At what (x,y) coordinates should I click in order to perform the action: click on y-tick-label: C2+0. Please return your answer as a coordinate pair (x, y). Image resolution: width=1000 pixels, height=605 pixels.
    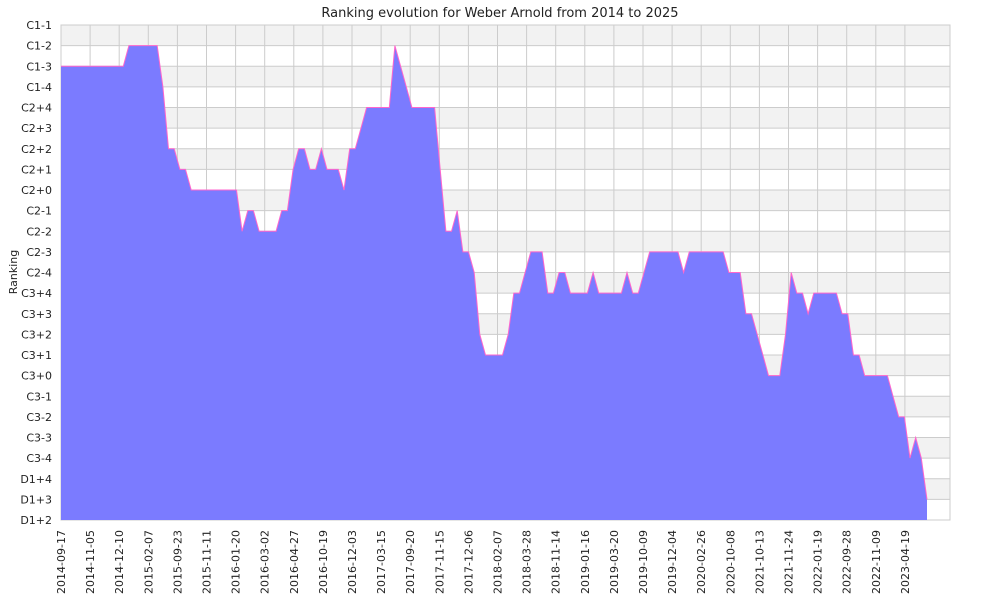
    Looking at the image, I should click on (36, 190).